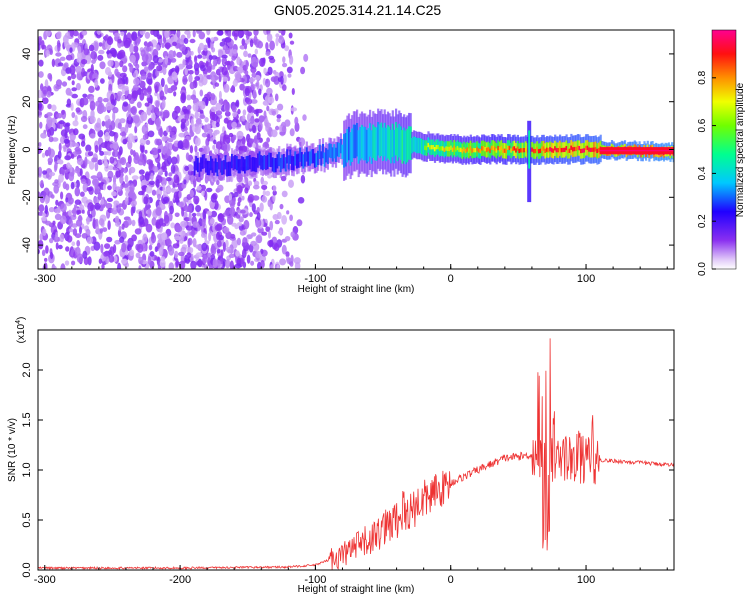 The width and height of the screenshot is (750, 600). What do you see at coordinates (315, 279) in the screenshot?
I see `x-tick-label: -100` at bounding box center [315, 279].